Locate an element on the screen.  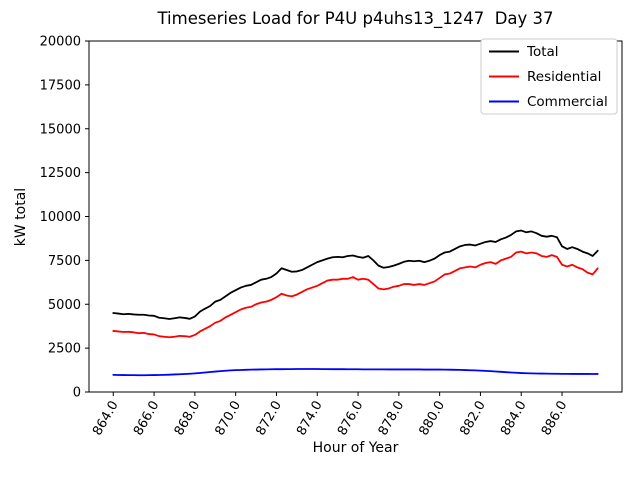
residential-line is located at coordinates (355, 294).